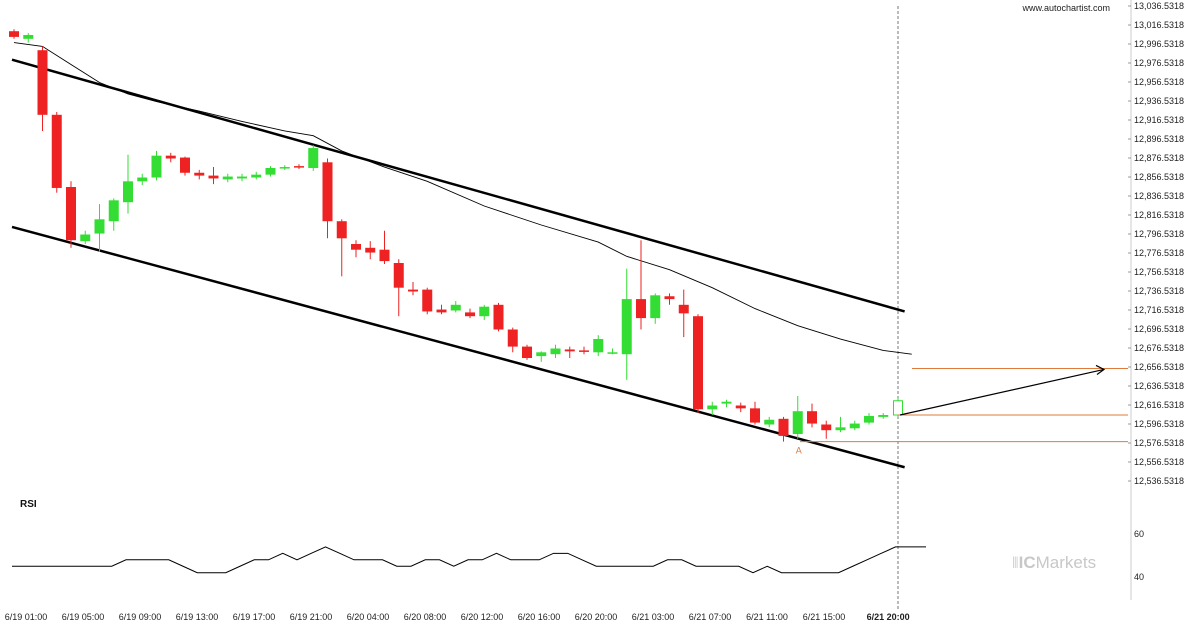 This screenshot has width=1200, height=630. What do you see at coordinates (1159, 462) in the screenshot?
I see `price-tick-label: 12,556.5318` at bounding box center [1159, 462].